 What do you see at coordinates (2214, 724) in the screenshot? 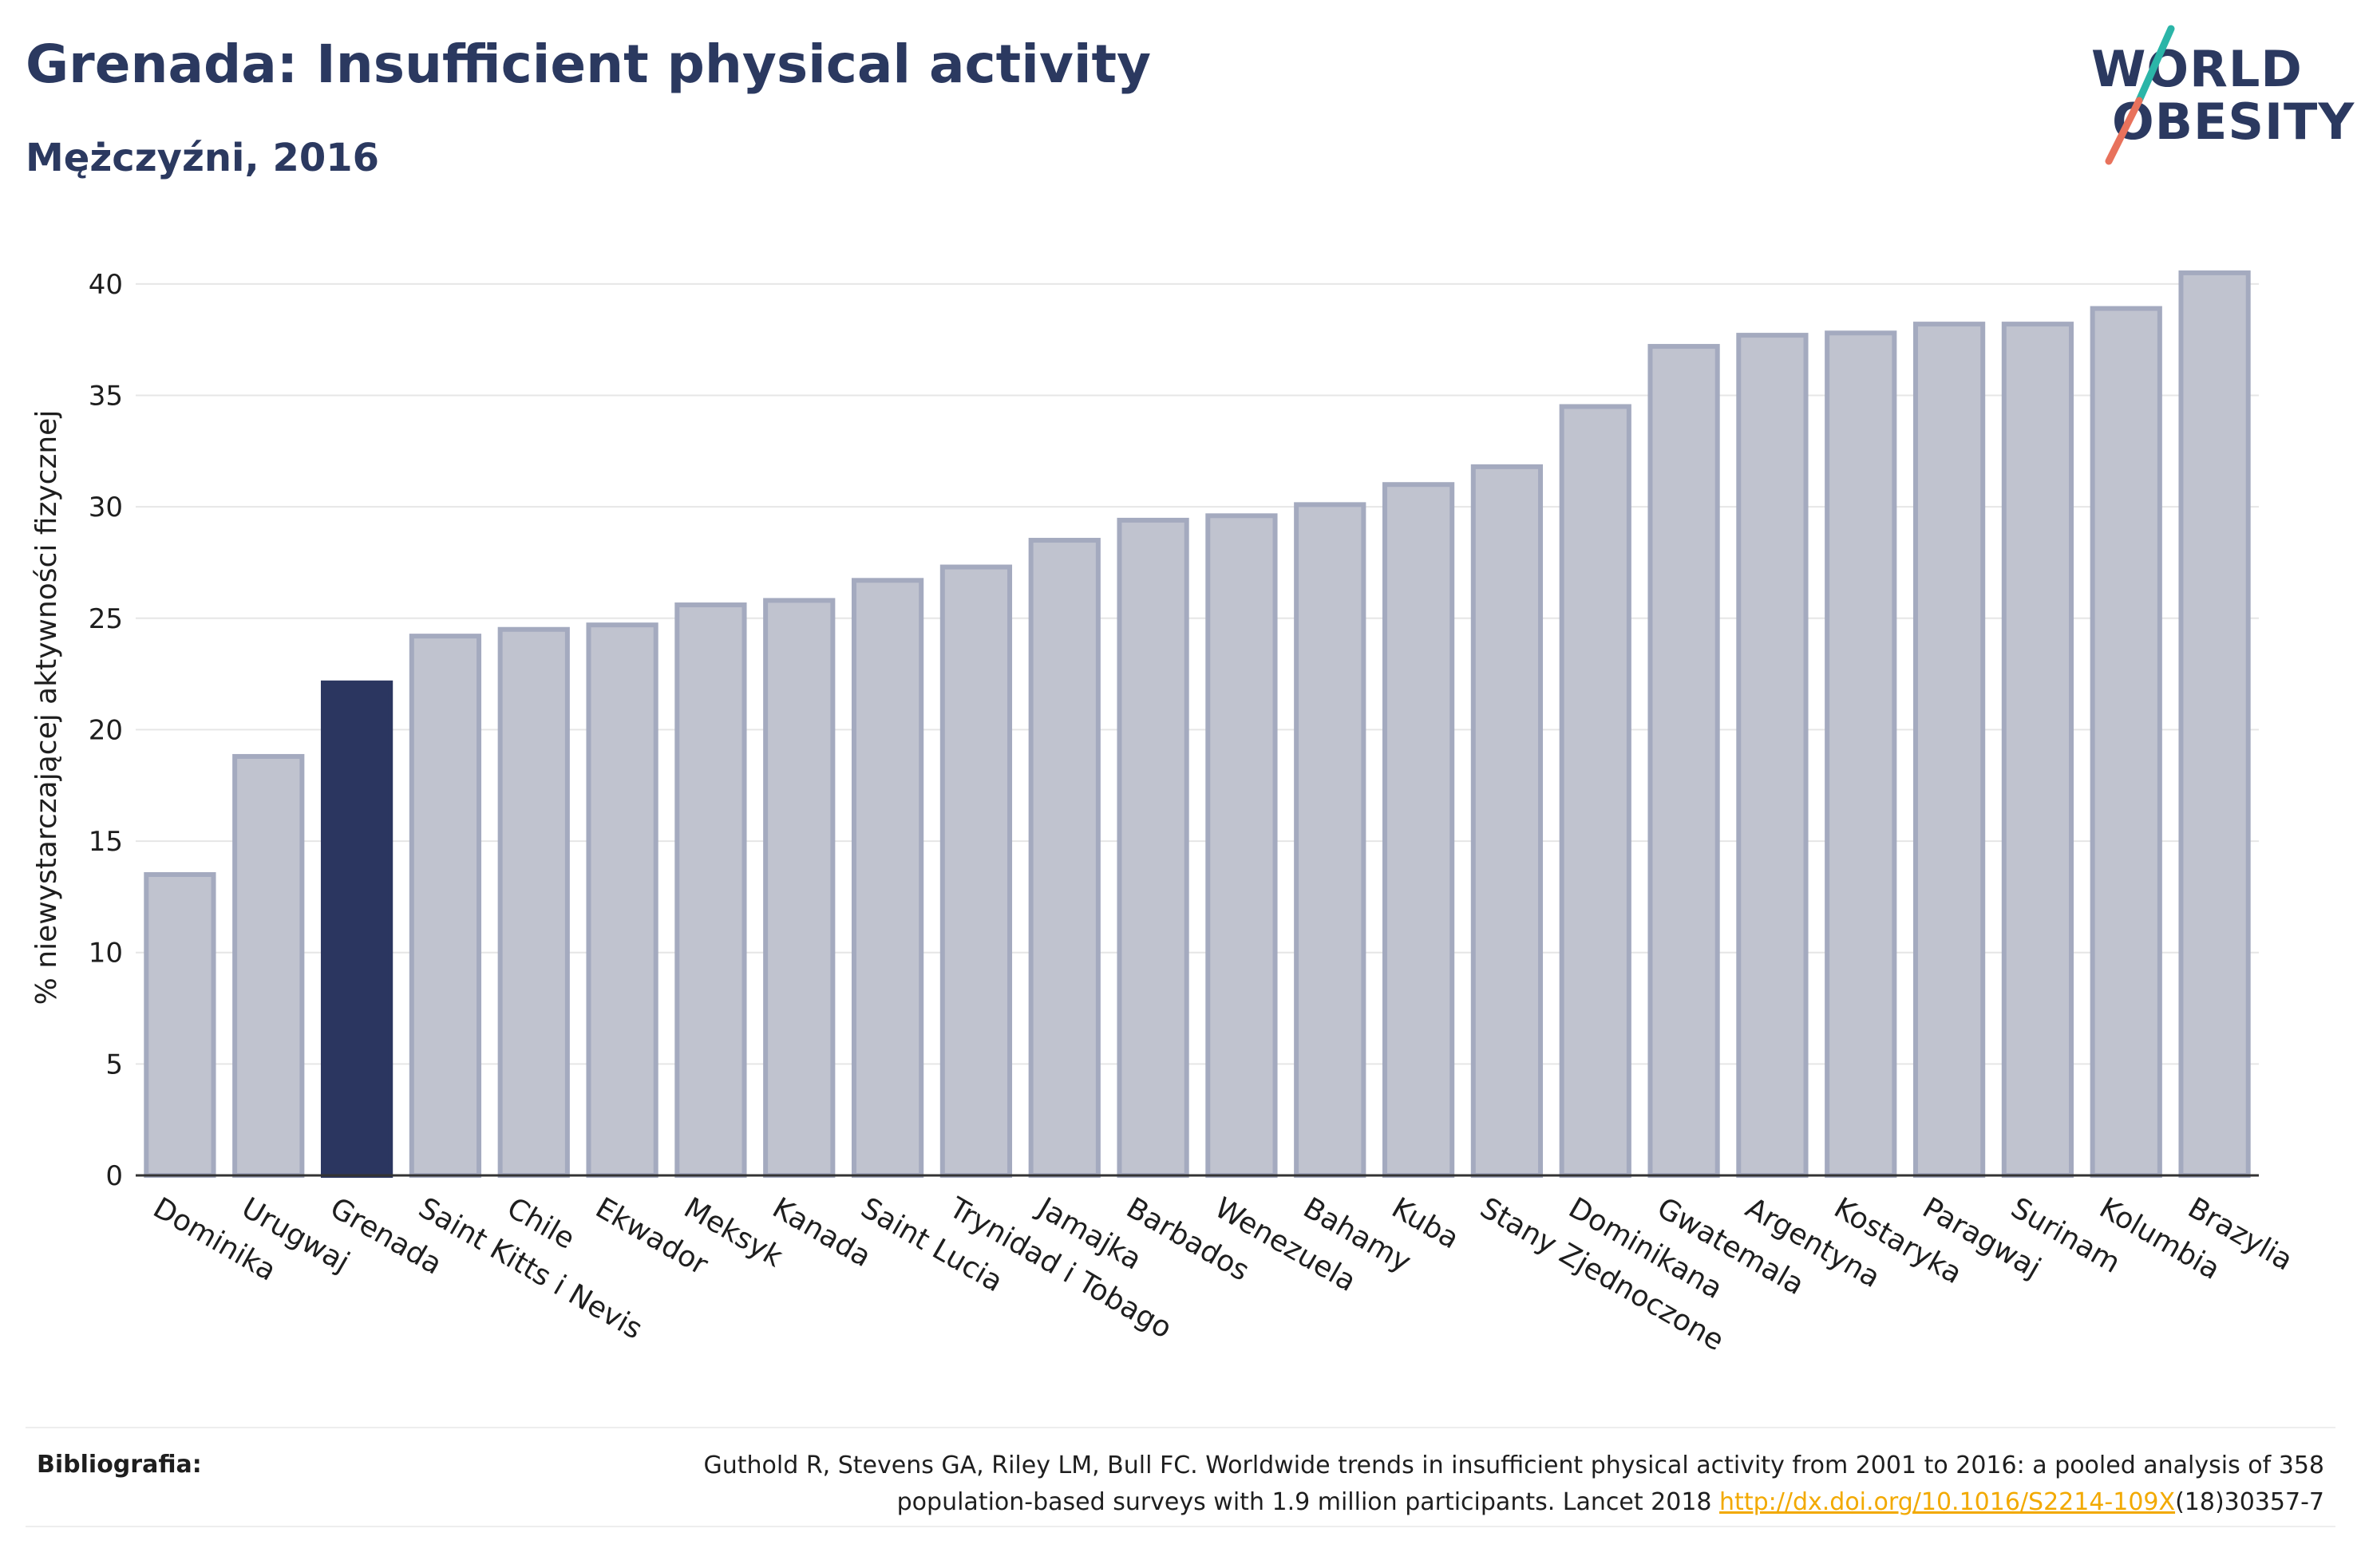
I see `bar-brazylia` at bounding box center [2214, 724].